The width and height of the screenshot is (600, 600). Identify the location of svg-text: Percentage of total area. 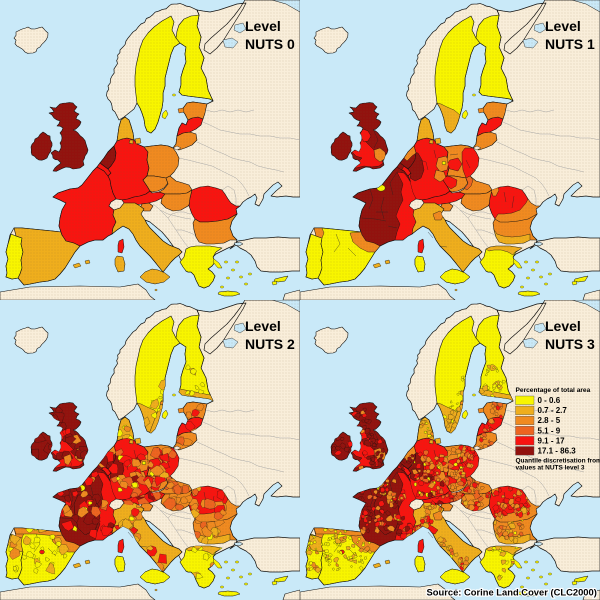
(553, 390).